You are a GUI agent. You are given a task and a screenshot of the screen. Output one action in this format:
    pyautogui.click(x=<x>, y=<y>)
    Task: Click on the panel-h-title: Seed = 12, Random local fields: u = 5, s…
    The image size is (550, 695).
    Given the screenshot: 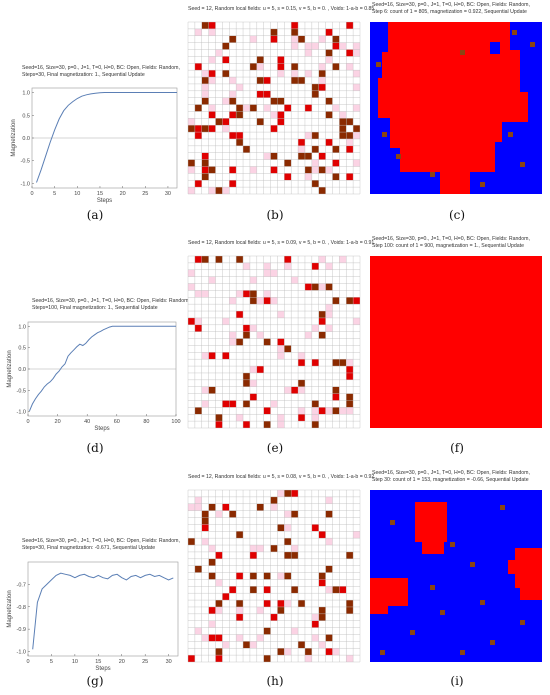 What is the action you would take?
    pyautogui.click(x=281, y=477)
    